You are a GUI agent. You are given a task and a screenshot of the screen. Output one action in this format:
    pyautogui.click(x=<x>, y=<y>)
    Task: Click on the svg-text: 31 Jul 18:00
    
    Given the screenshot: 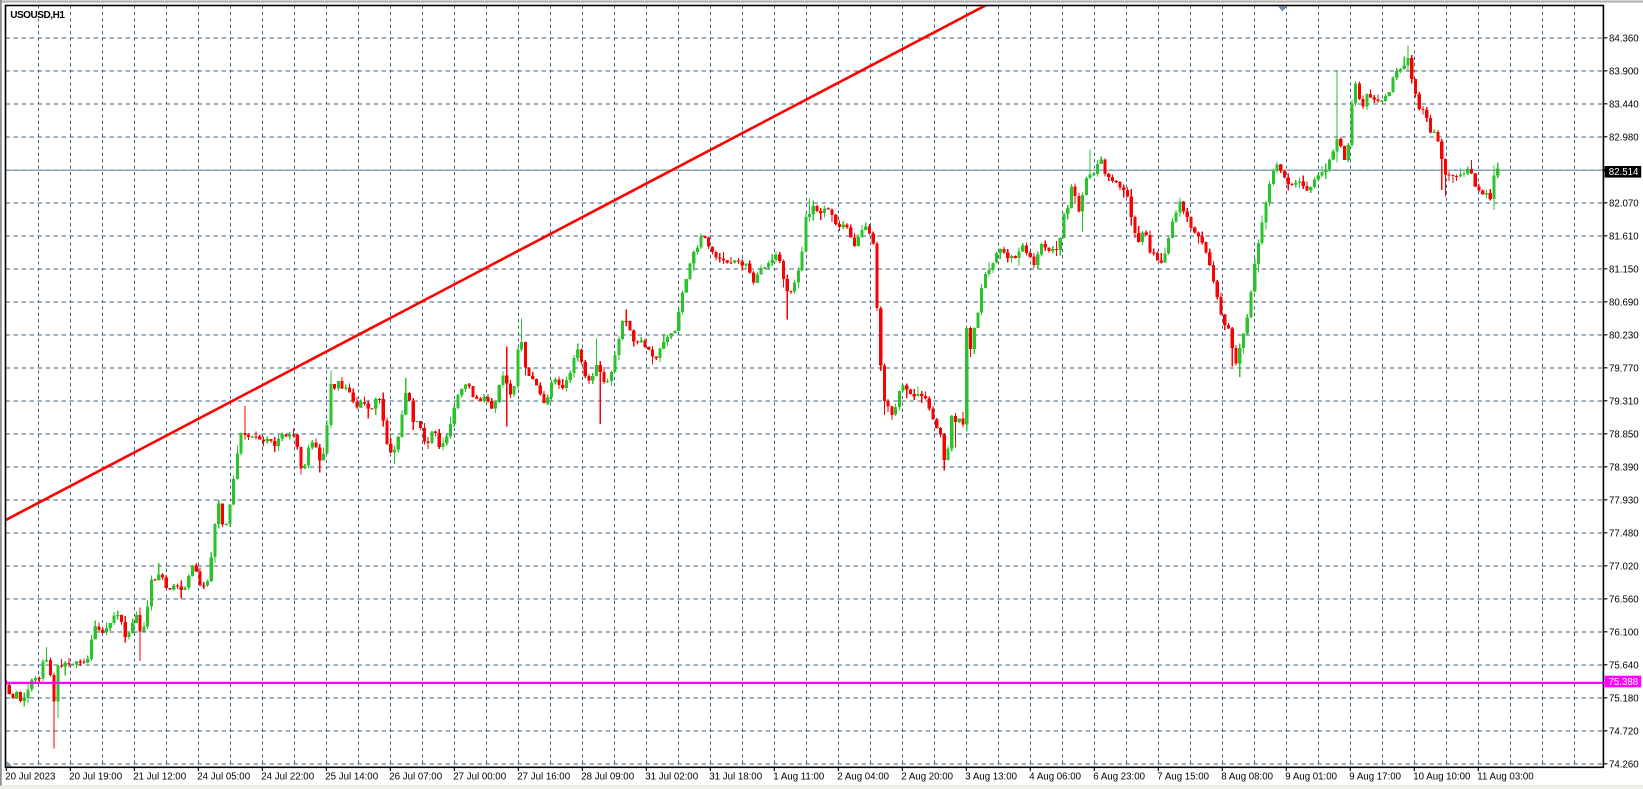 What is the action you would take?
    pyautogui.click(x=735, y=776)
    